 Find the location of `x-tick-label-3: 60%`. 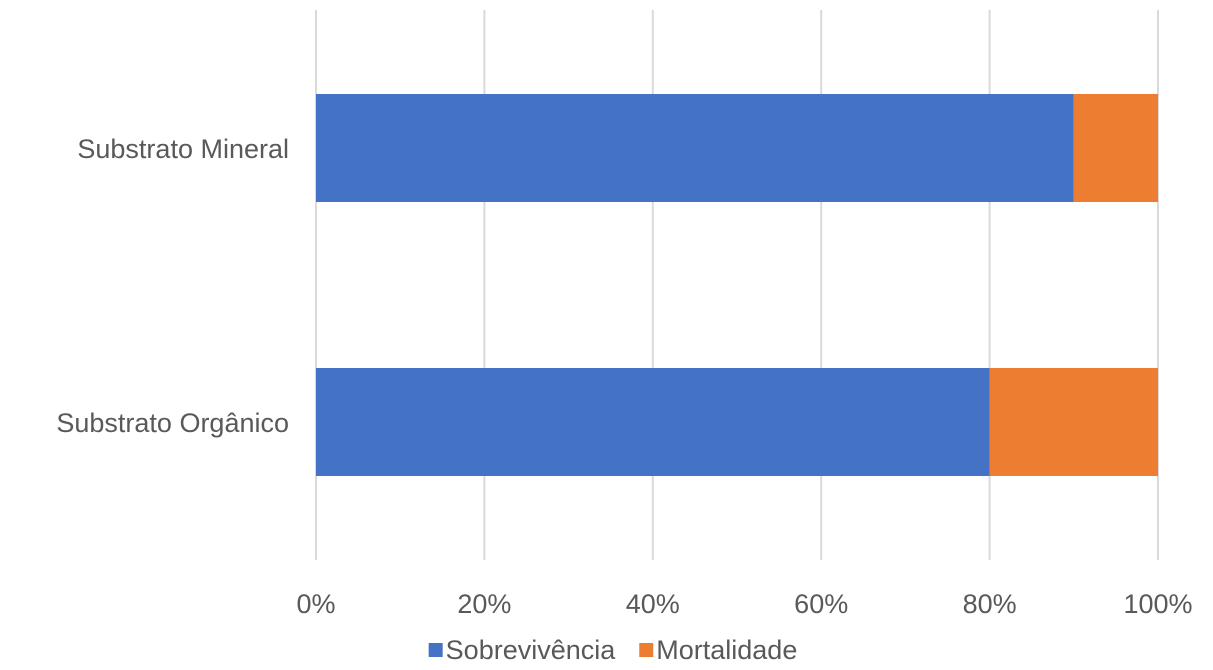

x-tick-label-3: 60% is located at coordinates (821, 604).